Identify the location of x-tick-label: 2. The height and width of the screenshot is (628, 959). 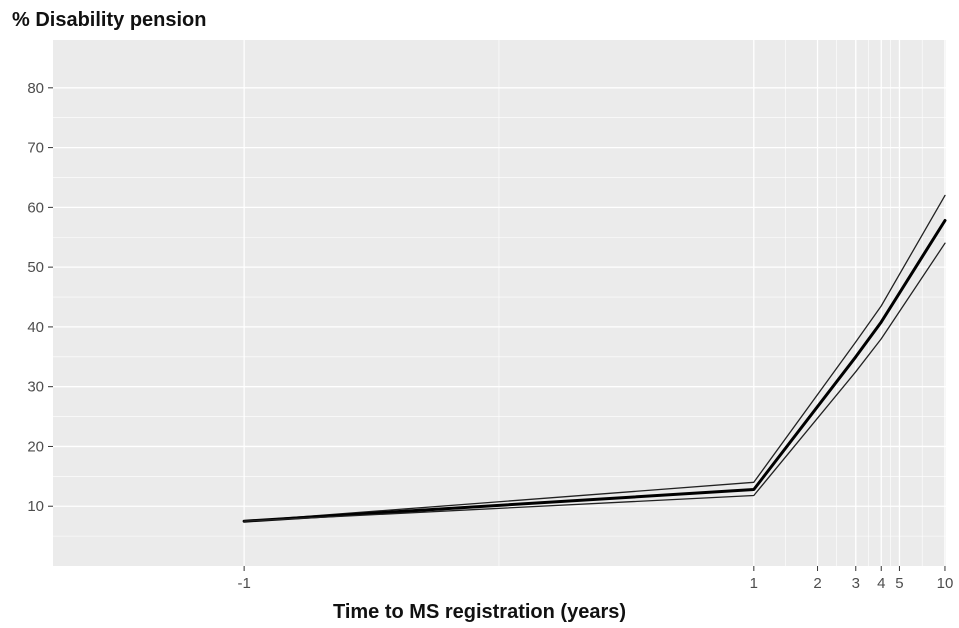
(817, 583).